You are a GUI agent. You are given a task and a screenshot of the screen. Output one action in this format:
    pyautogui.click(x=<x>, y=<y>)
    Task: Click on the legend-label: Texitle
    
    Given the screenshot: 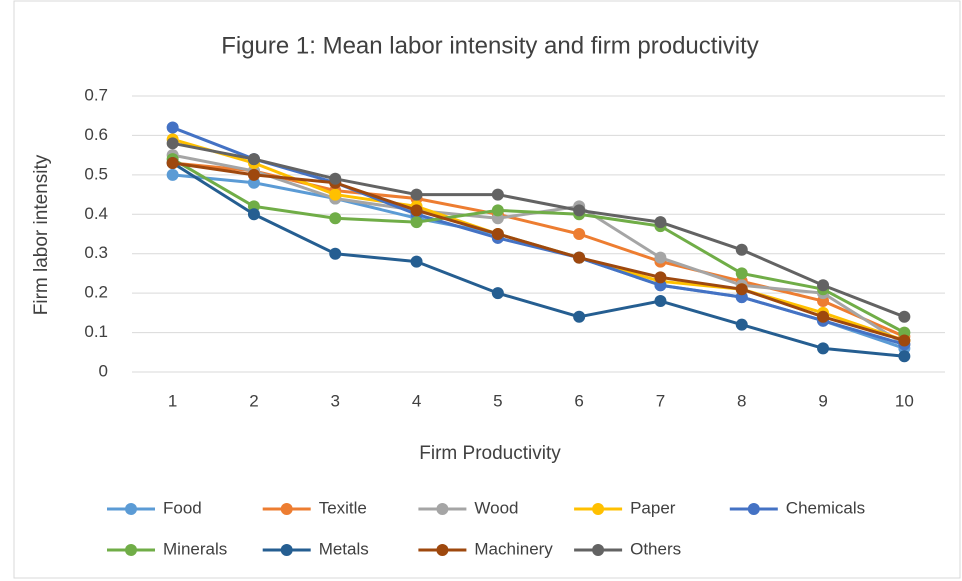 What is the action you would take?
    pyautogui.click(x=343, y=507)
    